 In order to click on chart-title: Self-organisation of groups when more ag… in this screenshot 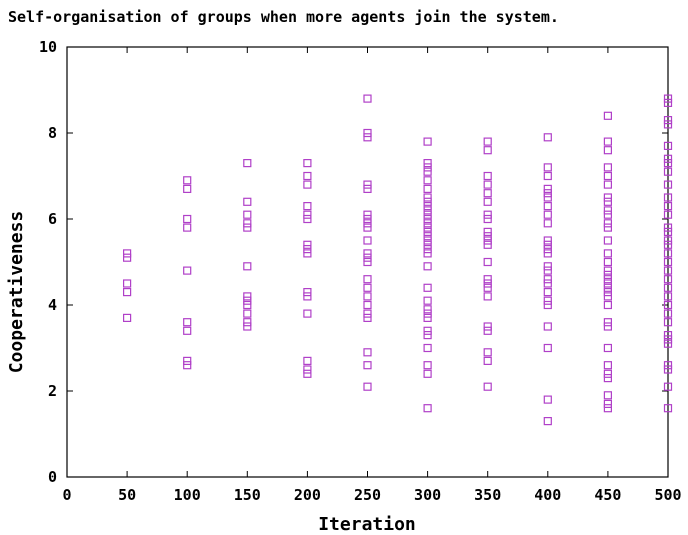, I will do `click(283, 17)`.